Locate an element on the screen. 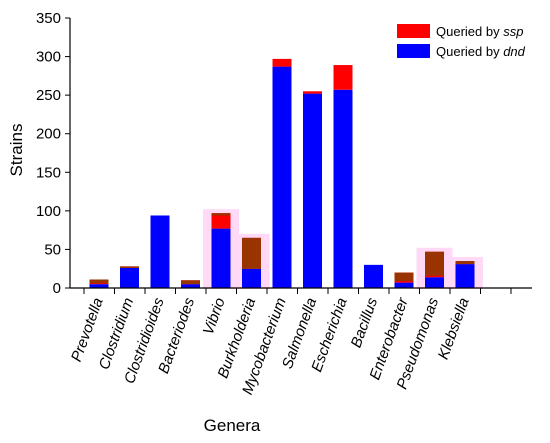  legend-label-method: ssp is located at coordinates (513, 31).